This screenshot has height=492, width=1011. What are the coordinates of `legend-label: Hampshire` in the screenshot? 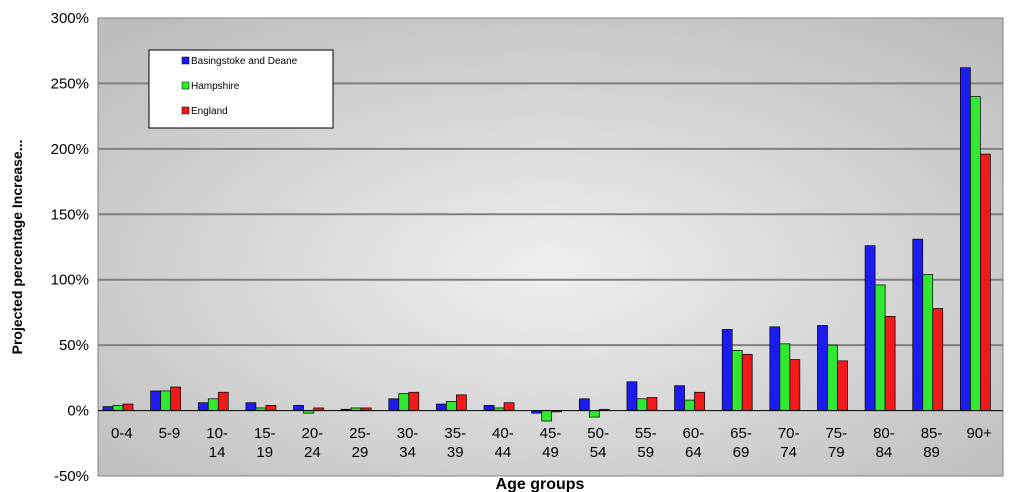 It's located at (215, 86).